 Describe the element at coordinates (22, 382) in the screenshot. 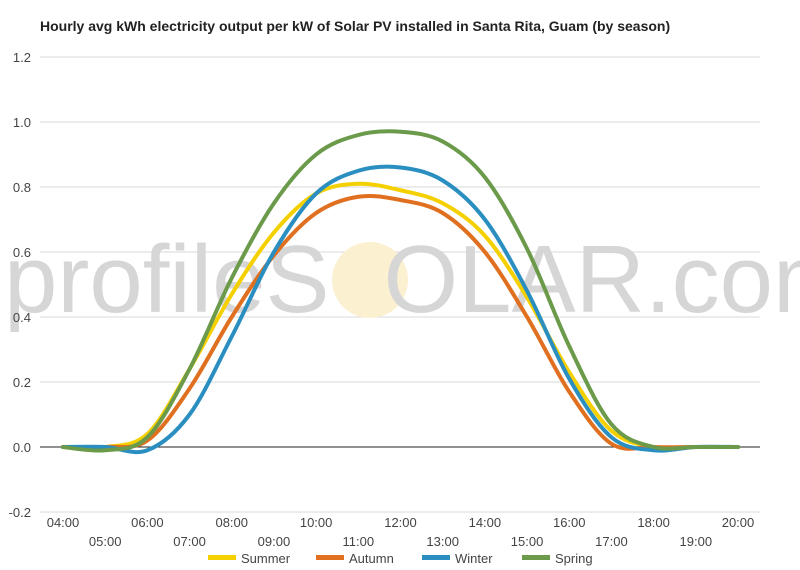

I see `y-tick-label: 0.2` at that location.